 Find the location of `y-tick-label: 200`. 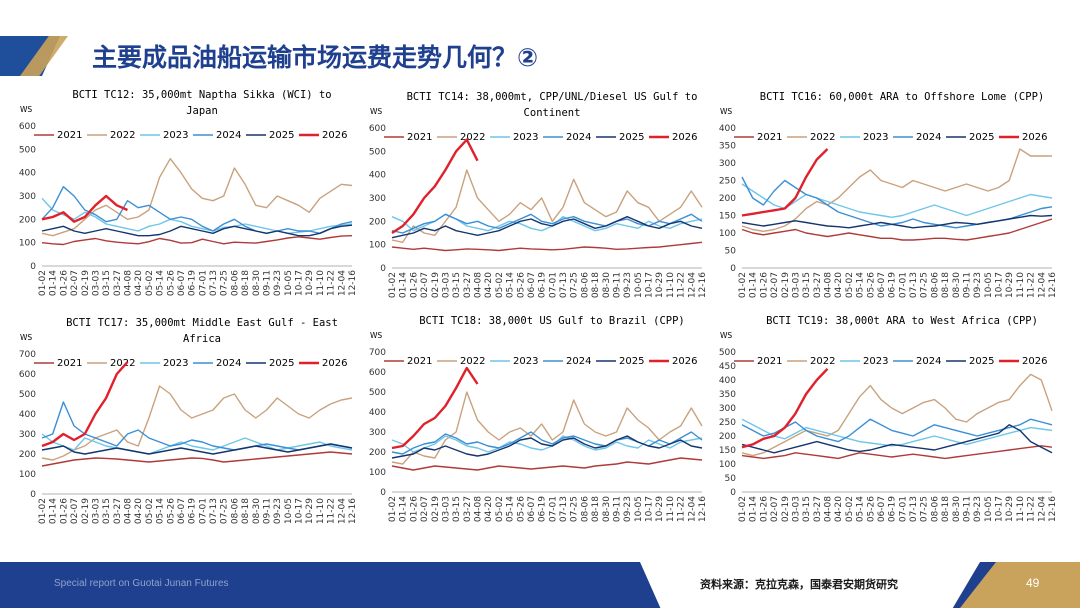

y-tick-label: 200 is located at coordinates (727, 437).